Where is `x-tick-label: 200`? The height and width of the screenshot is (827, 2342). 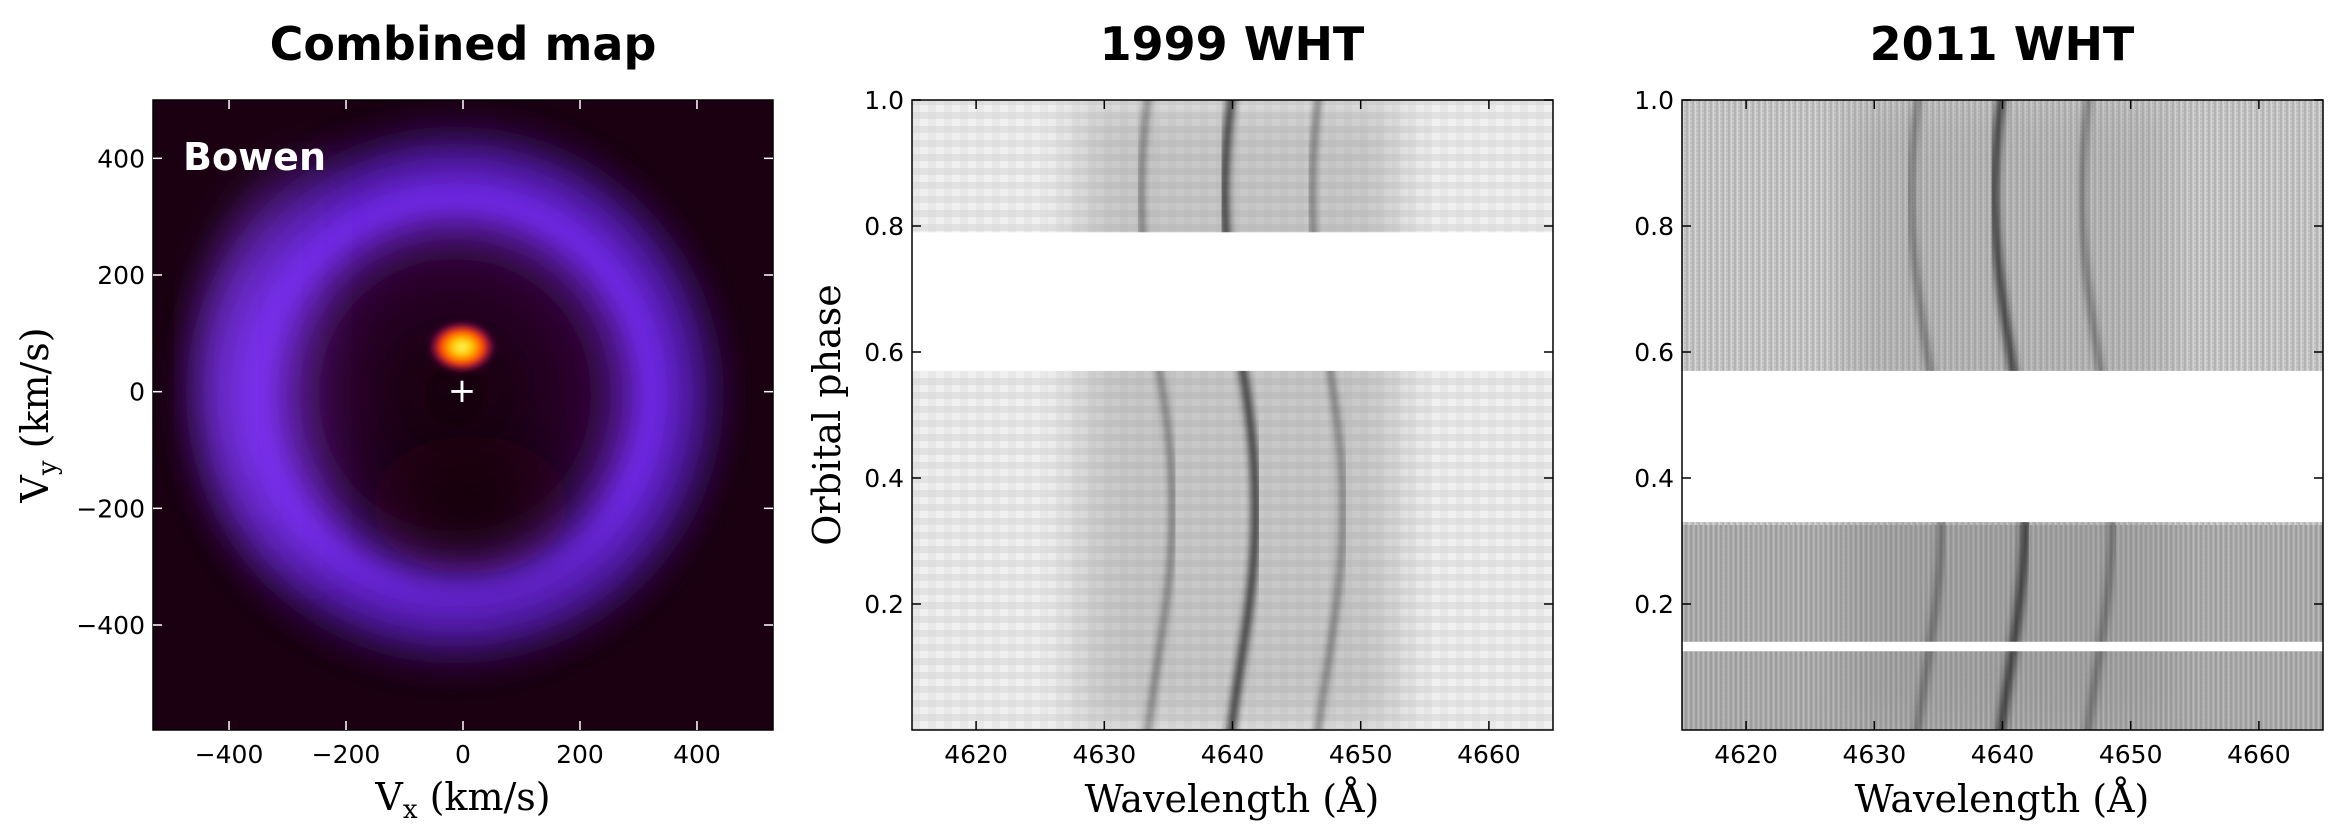
x-tick-label: 200 is located at coordinates (580, 754).